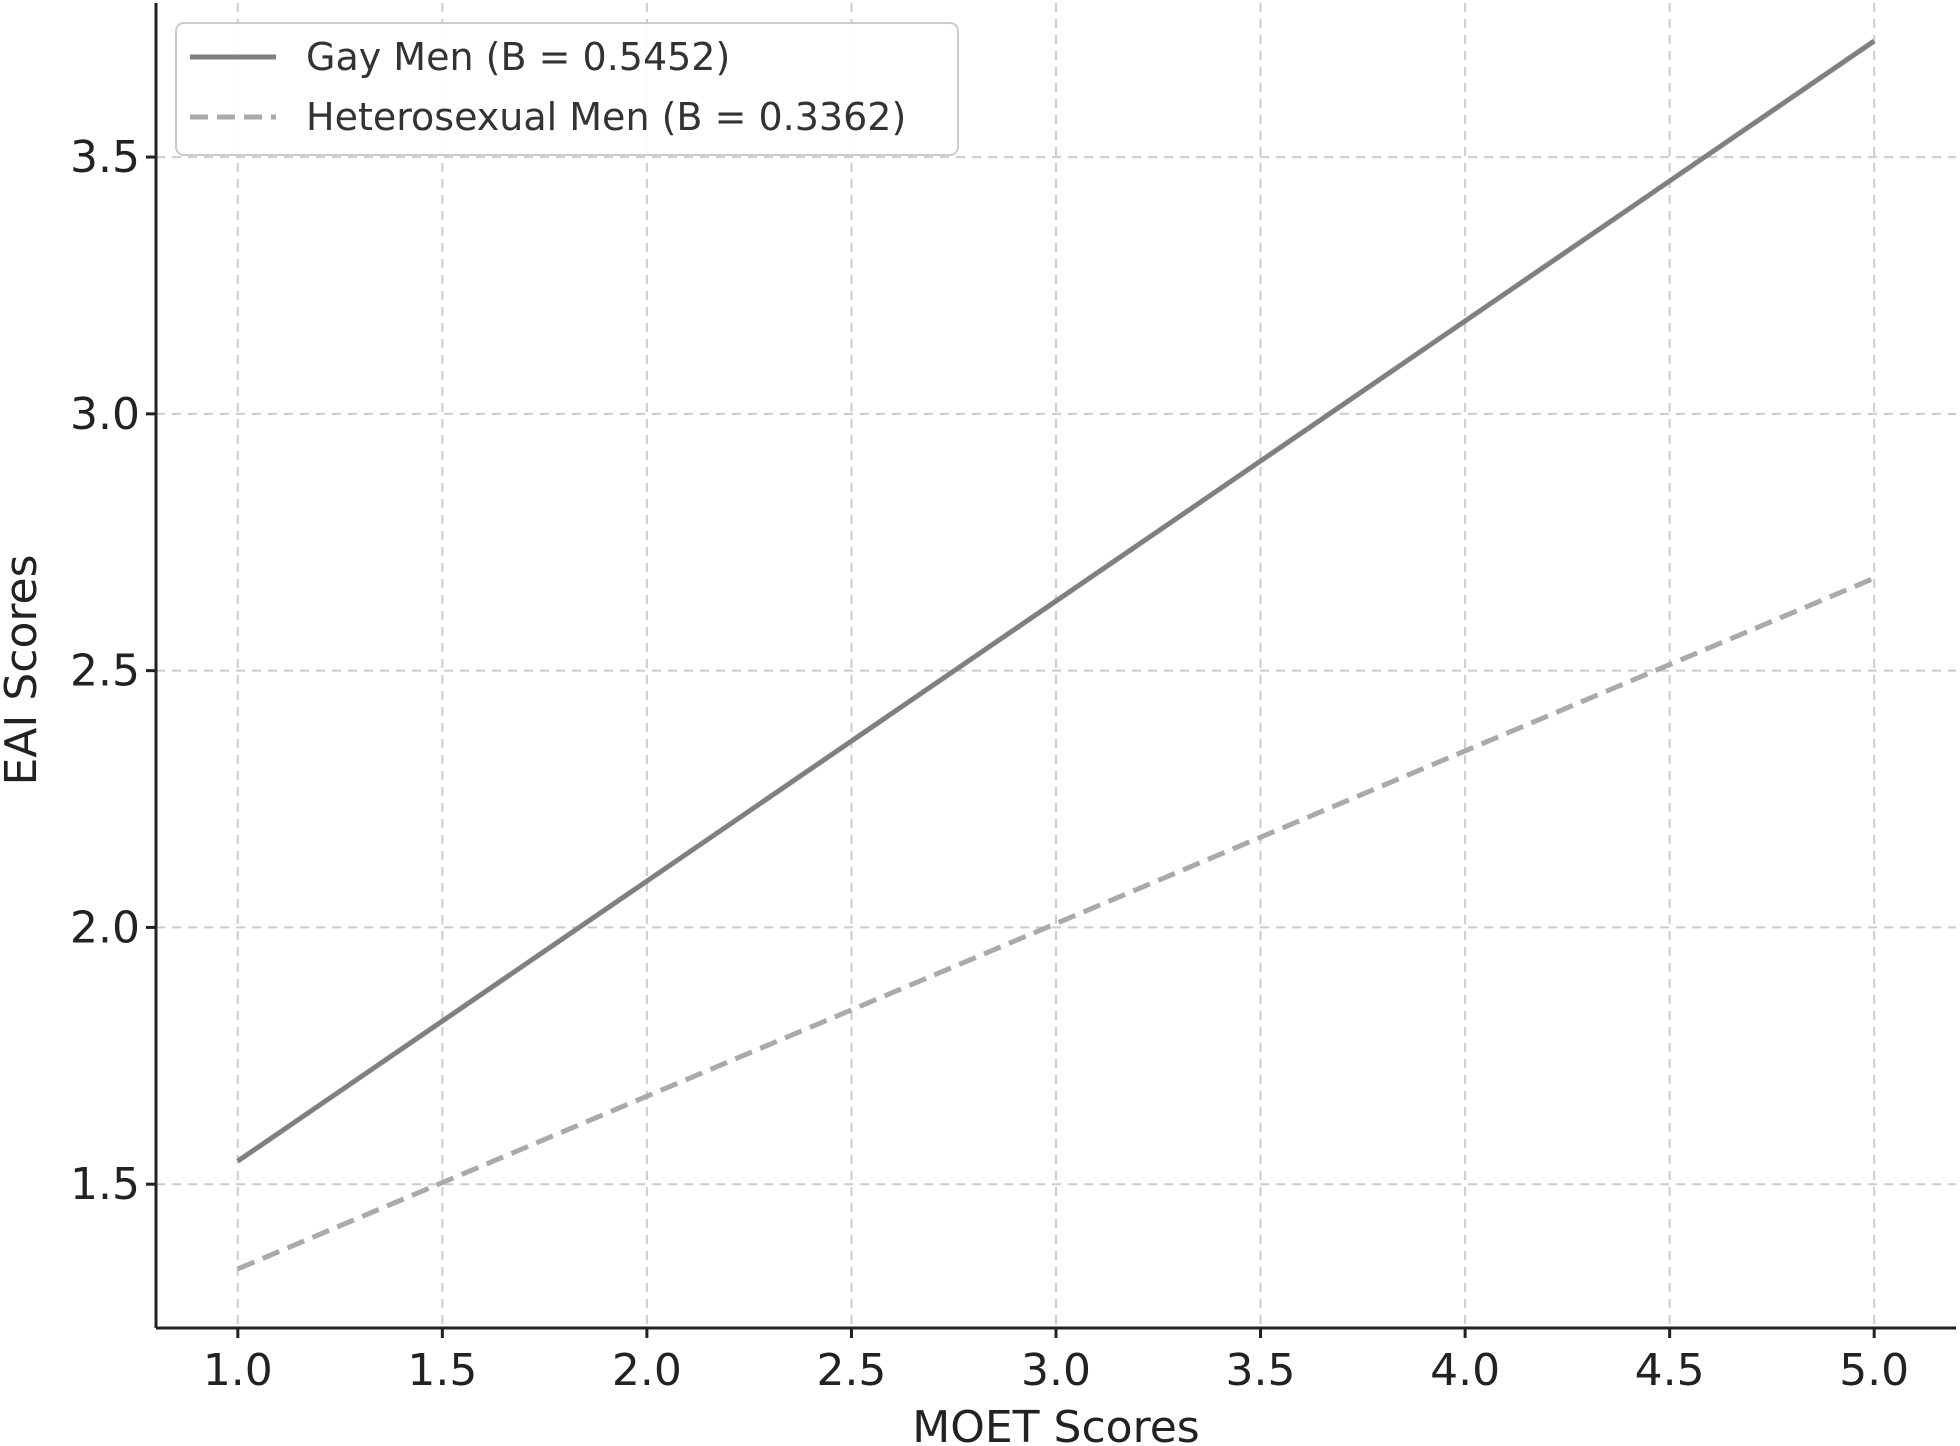 This screenshot has height=1446, width=1960. I want to click on x-tick-label: 4.0, so click(1465, 1370).